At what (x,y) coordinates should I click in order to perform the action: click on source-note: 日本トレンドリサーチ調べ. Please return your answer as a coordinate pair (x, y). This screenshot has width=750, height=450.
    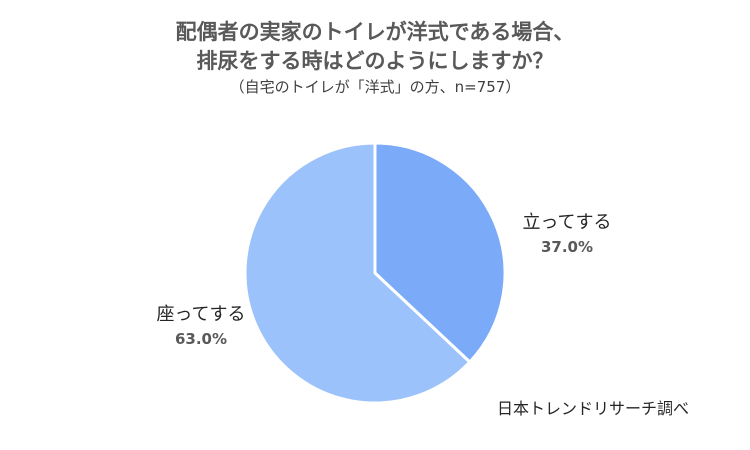
    Looking at the image, I should click on (593, 408).